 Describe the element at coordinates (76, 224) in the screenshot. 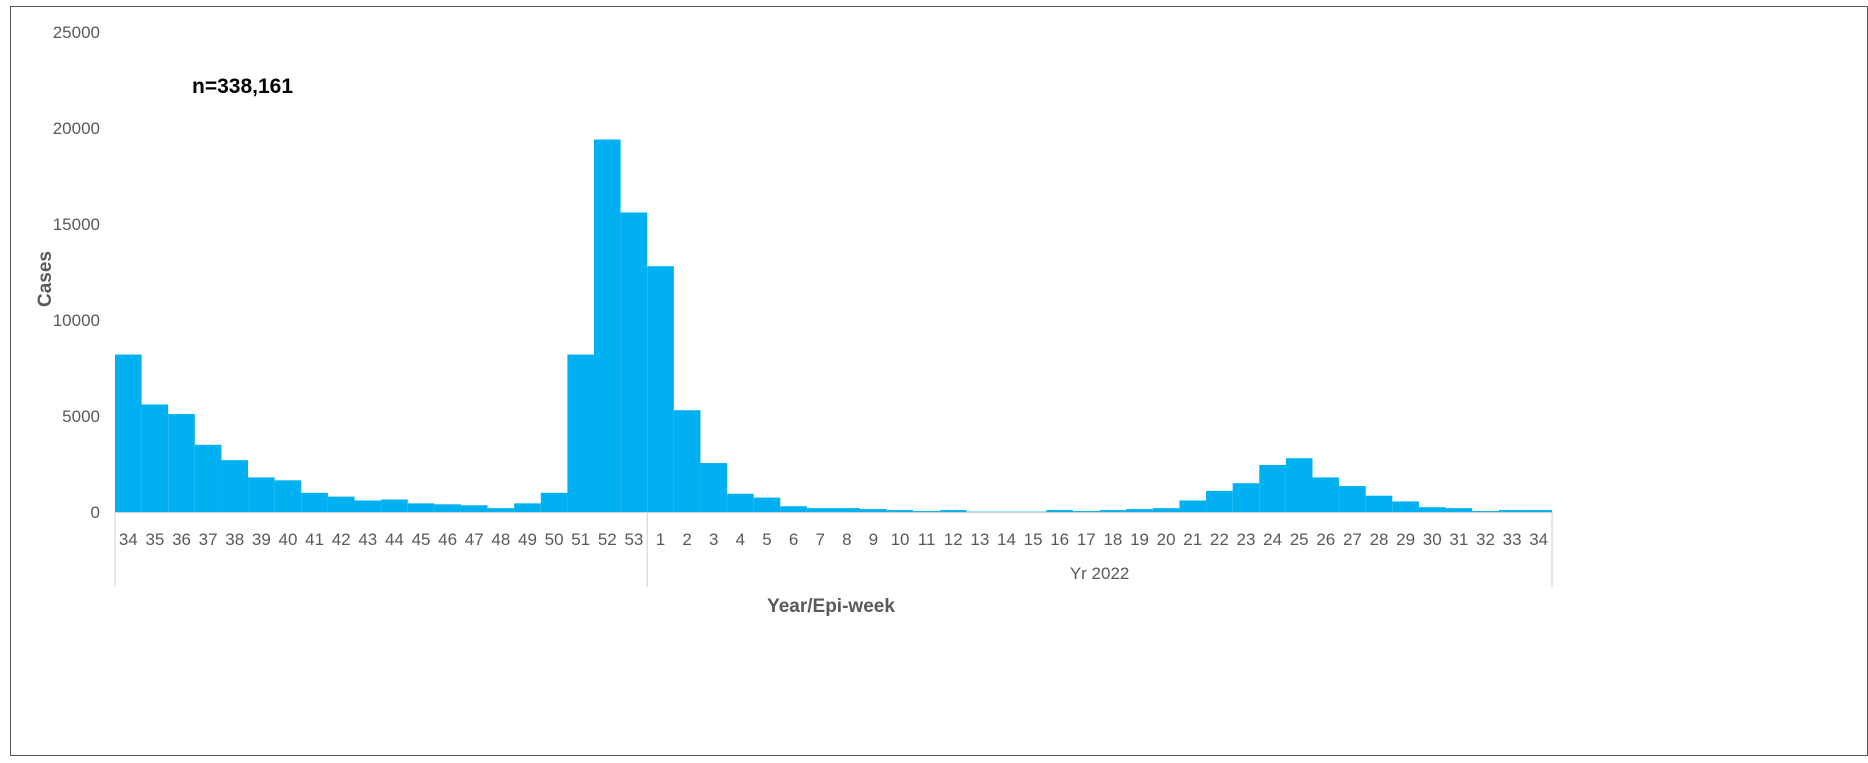

I see `y-tick-label: 15000` at that location.